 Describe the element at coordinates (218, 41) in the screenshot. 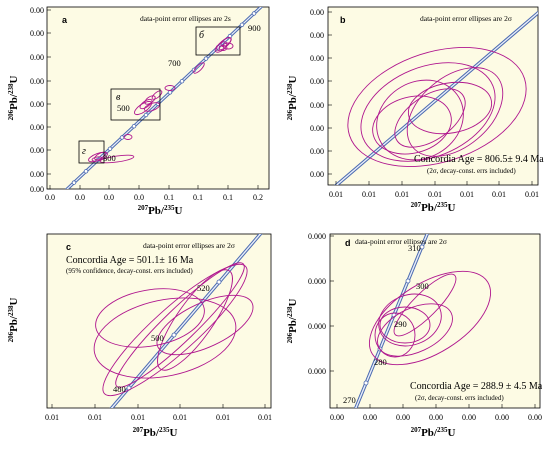

I see `zoom-box-b` at that location.